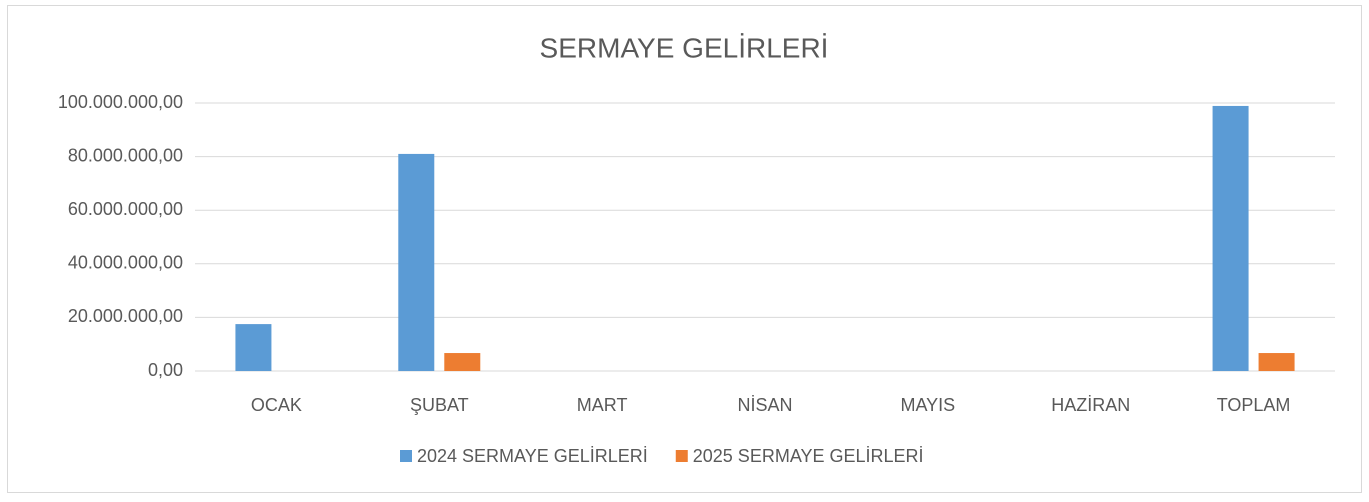 The width and height of the screenshot is (1369, 502). I want to click on x-tick-label: MAYIS, so click(928, 405).